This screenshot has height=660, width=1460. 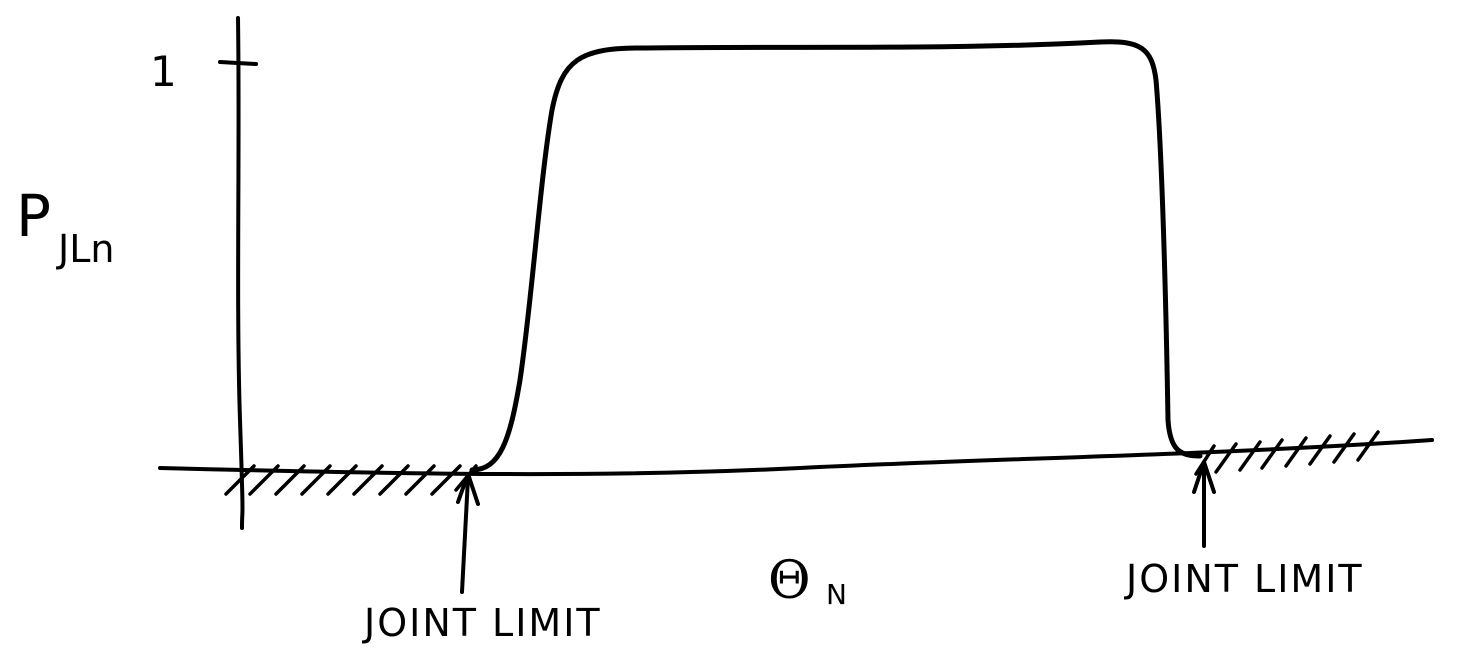 I want to click on y-tick-label: 1, so click(x=163, y=71).